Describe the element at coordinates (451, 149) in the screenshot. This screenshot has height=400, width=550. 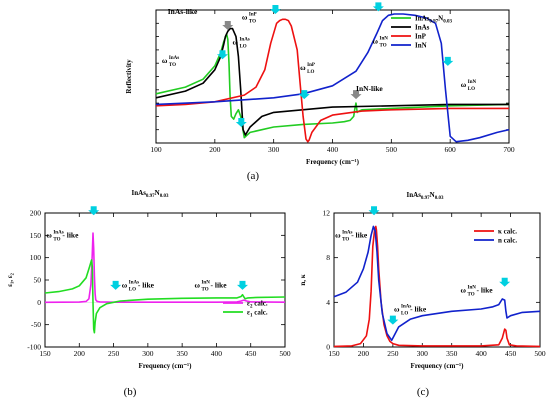
I see `x-tick-label: 600` at that location.